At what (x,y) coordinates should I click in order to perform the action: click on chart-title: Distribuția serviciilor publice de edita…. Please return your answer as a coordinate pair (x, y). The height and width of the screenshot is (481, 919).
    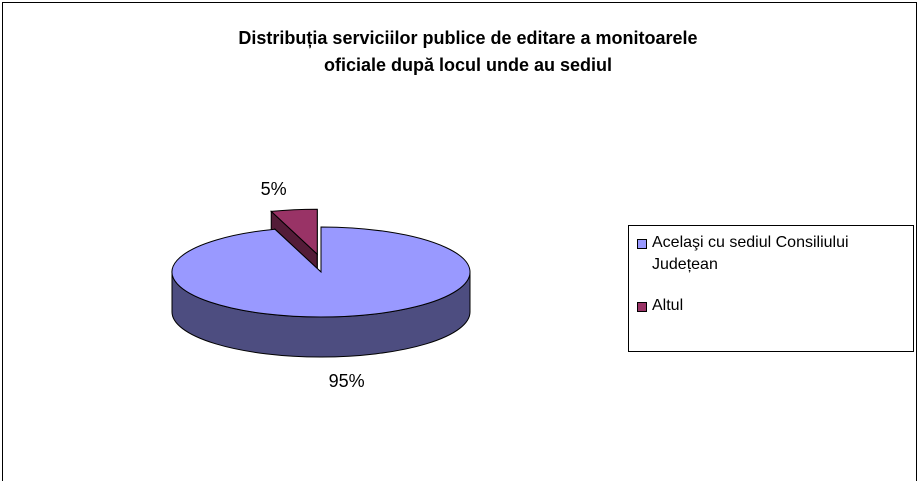
    Looking at the image, I should click on (467, 38).